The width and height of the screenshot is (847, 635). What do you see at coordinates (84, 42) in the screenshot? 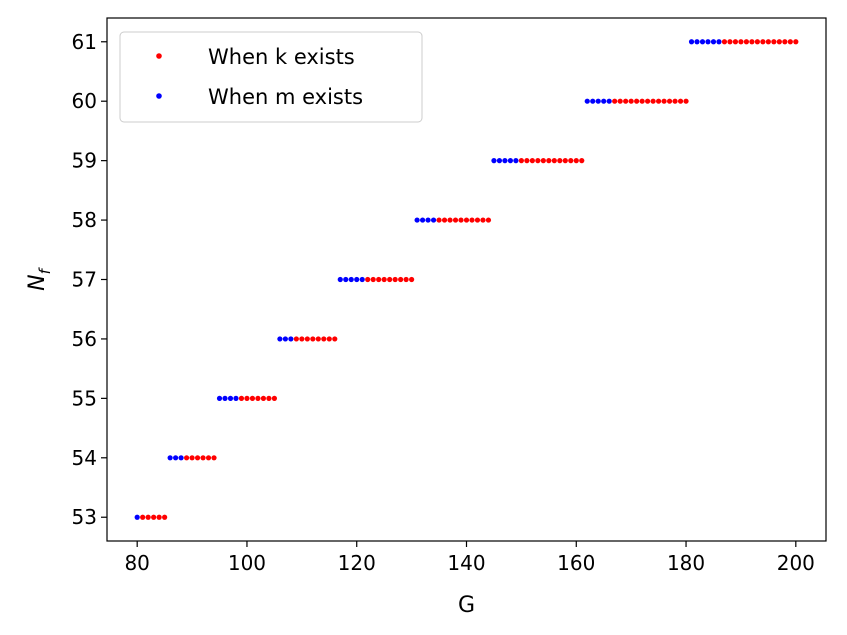
I see `y-tick-label: 61` at bounding box center [84, 42].